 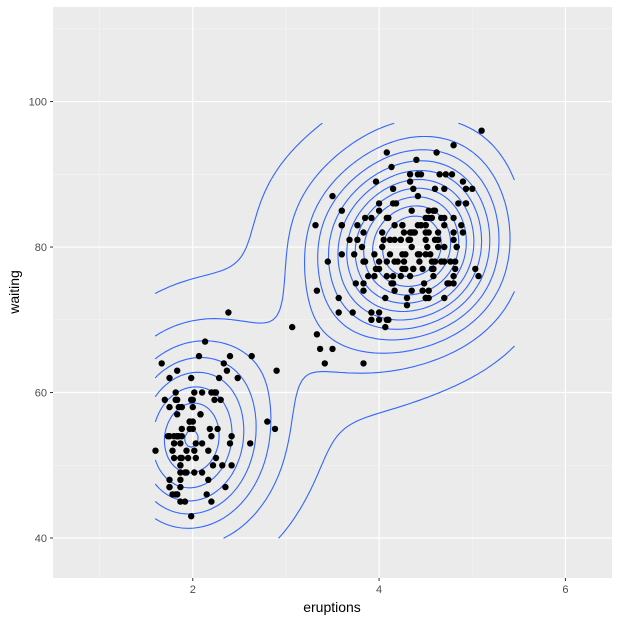 I want to click on x-axis: 2 4 6, so click(x=379, y=587).